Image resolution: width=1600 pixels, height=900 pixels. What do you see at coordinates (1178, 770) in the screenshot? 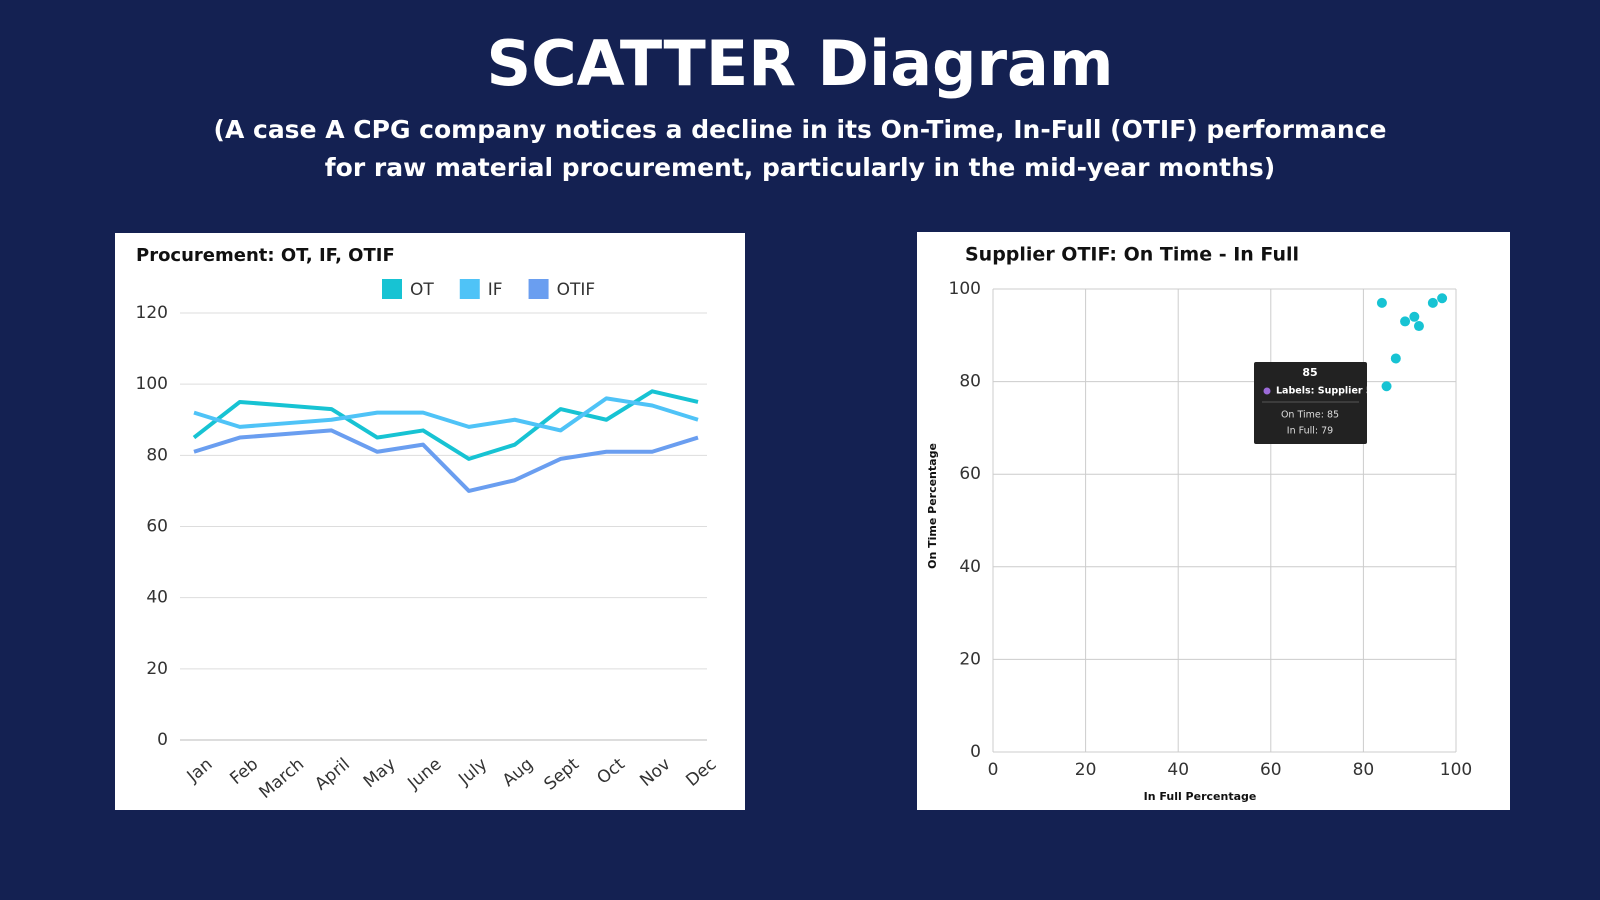
I see `x-tick-label: 40` at bounding box center [1178, 770].